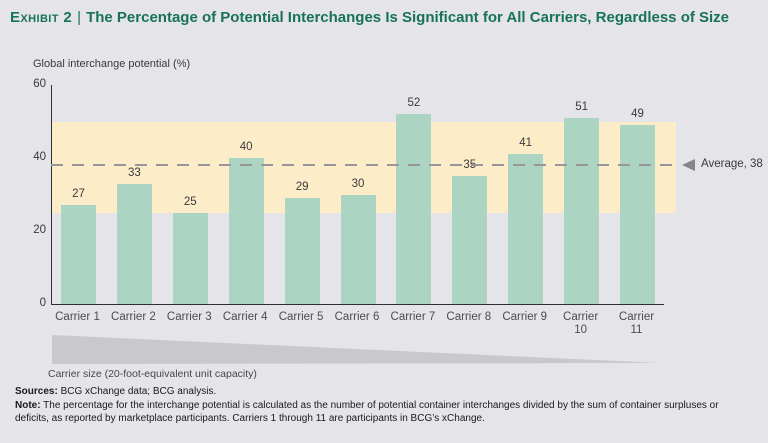 The image size is (768, 443). Describe the element at coordinates (245, 317) in the screenshot. I see `x-tick-carrier-4: Carrier 4` at that location.